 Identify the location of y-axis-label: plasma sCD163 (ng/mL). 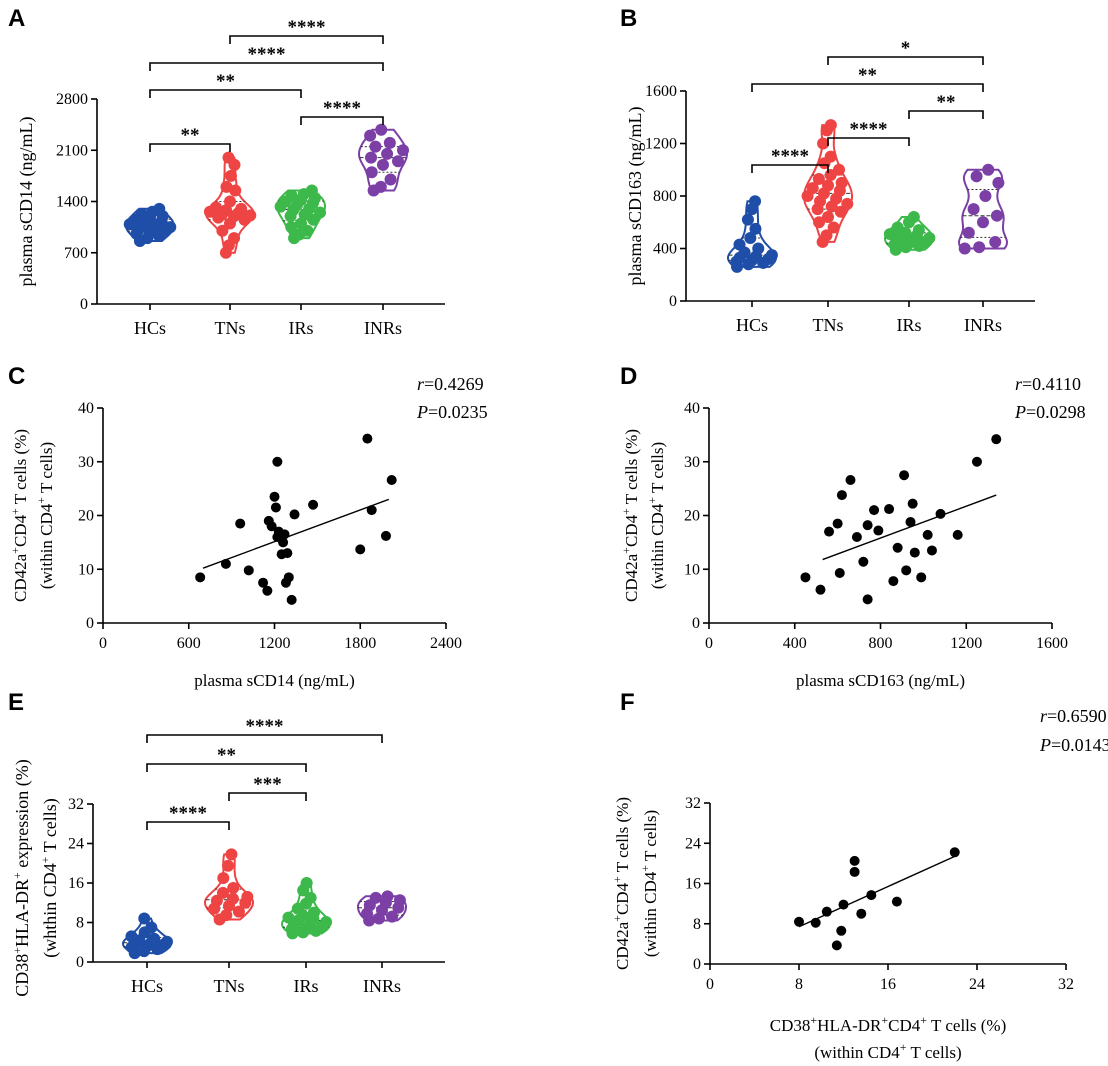
(635, 196).